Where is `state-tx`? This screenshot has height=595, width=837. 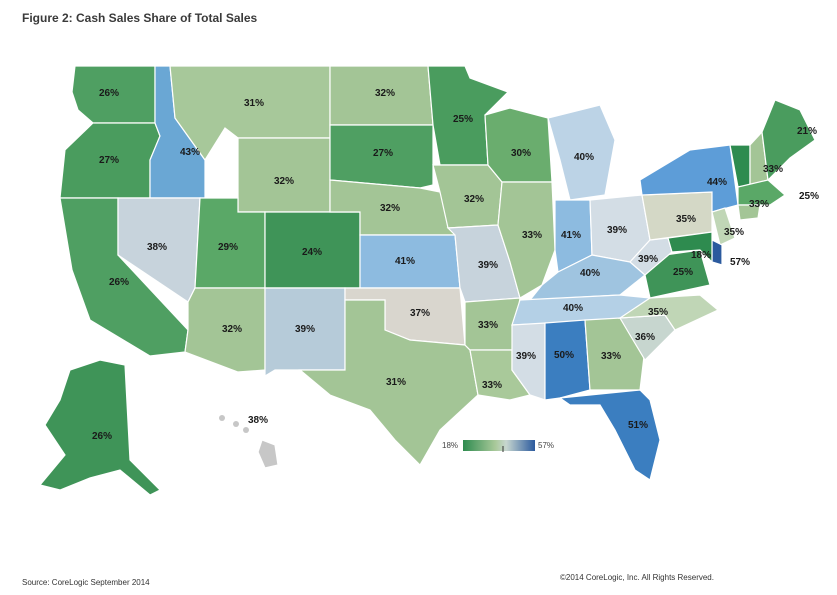
state-tx is located at coordinates (388, 382).